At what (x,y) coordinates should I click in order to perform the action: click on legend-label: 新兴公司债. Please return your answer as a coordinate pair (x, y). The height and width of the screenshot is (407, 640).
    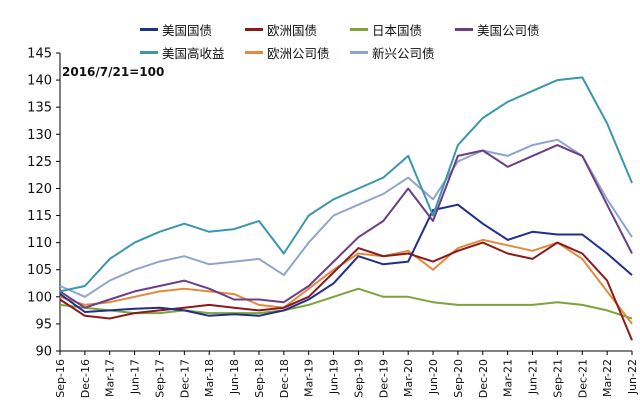
    Looking at the image, I should click on (403, 53).